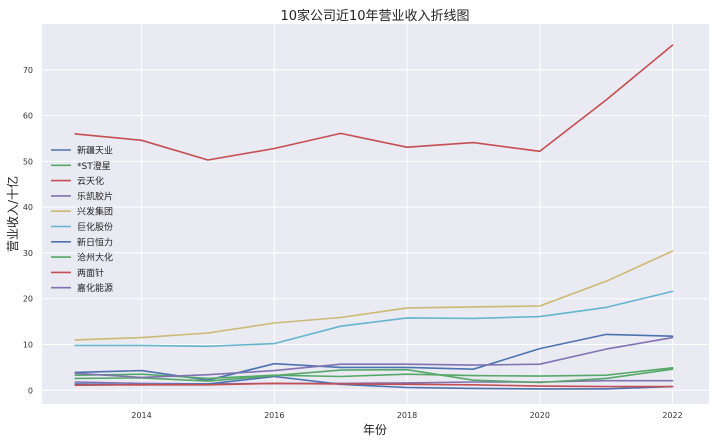 The width and height of the screenshot is (717, 443). I want to click on legend-label: 兴发集团, so click(95, 212).